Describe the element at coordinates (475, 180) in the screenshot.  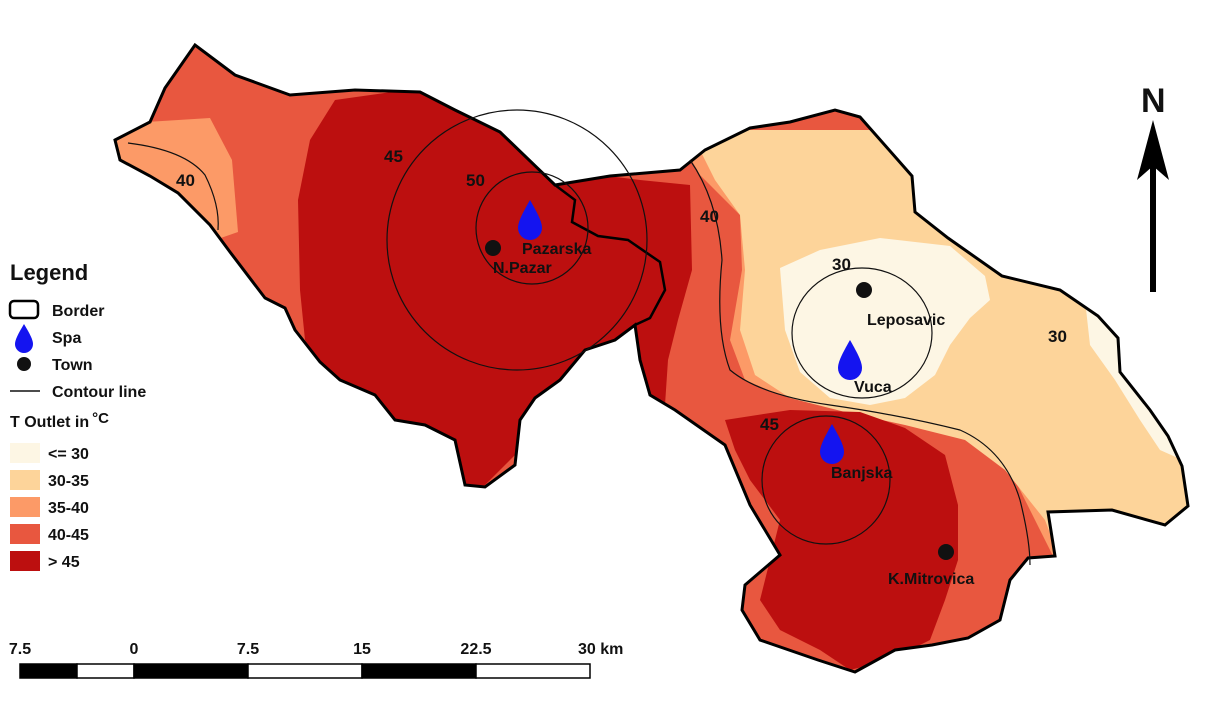
I see `contour-label-50: 50` at that location.